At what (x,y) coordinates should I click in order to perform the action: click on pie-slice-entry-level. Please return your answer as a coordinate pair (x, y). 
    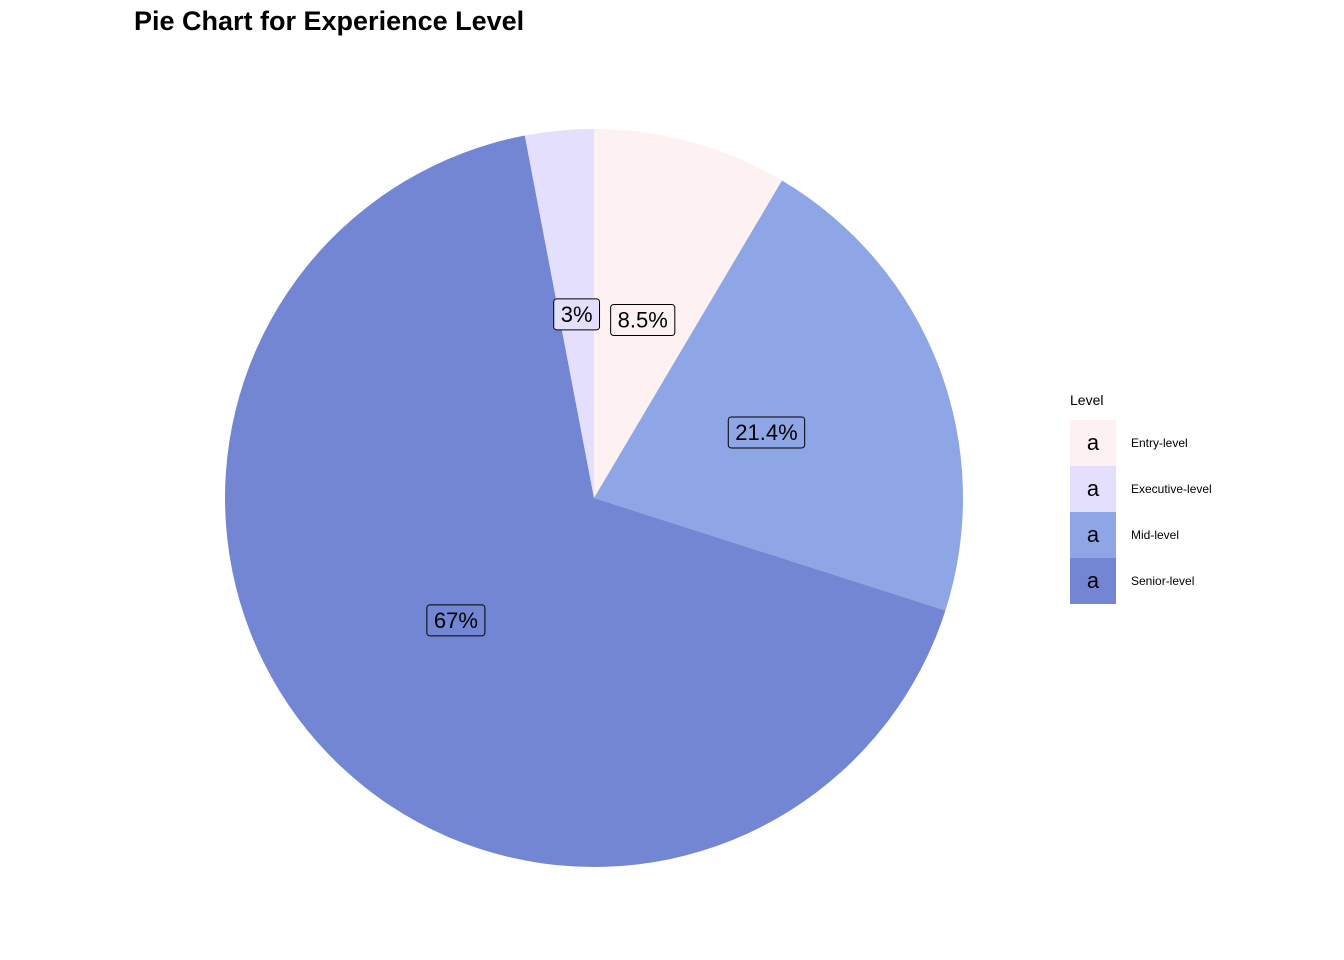
    Looking at the image, I should click on (688, 313).